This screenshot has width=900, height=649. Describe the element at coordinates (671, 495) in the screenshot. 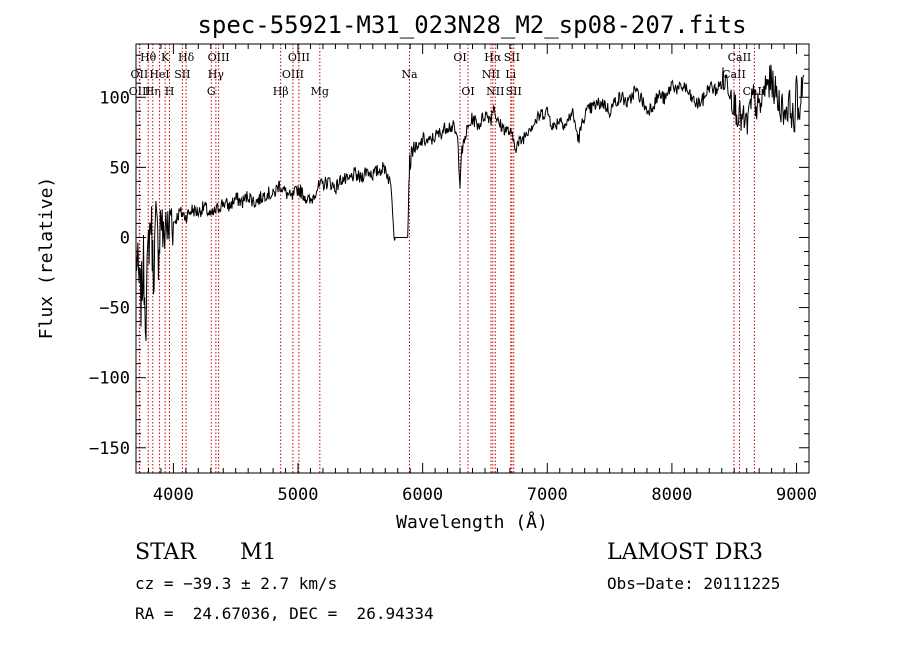

I see `x-tick-label: 8000` at that location.